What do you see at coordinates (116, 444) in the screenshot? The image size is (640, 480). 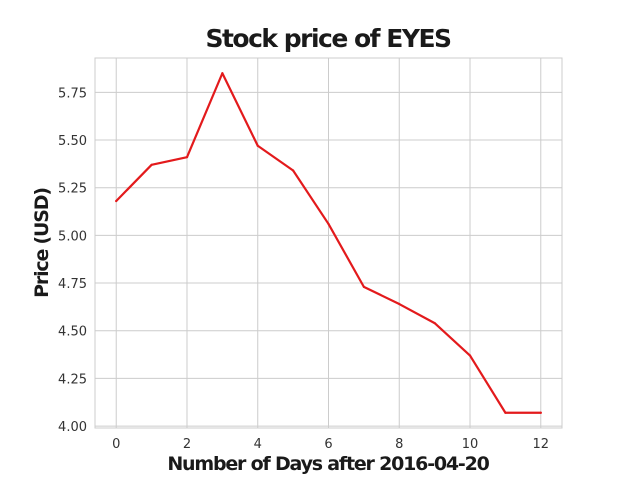 I see `x-tick-label: 0` at bounding box center [116, 444].